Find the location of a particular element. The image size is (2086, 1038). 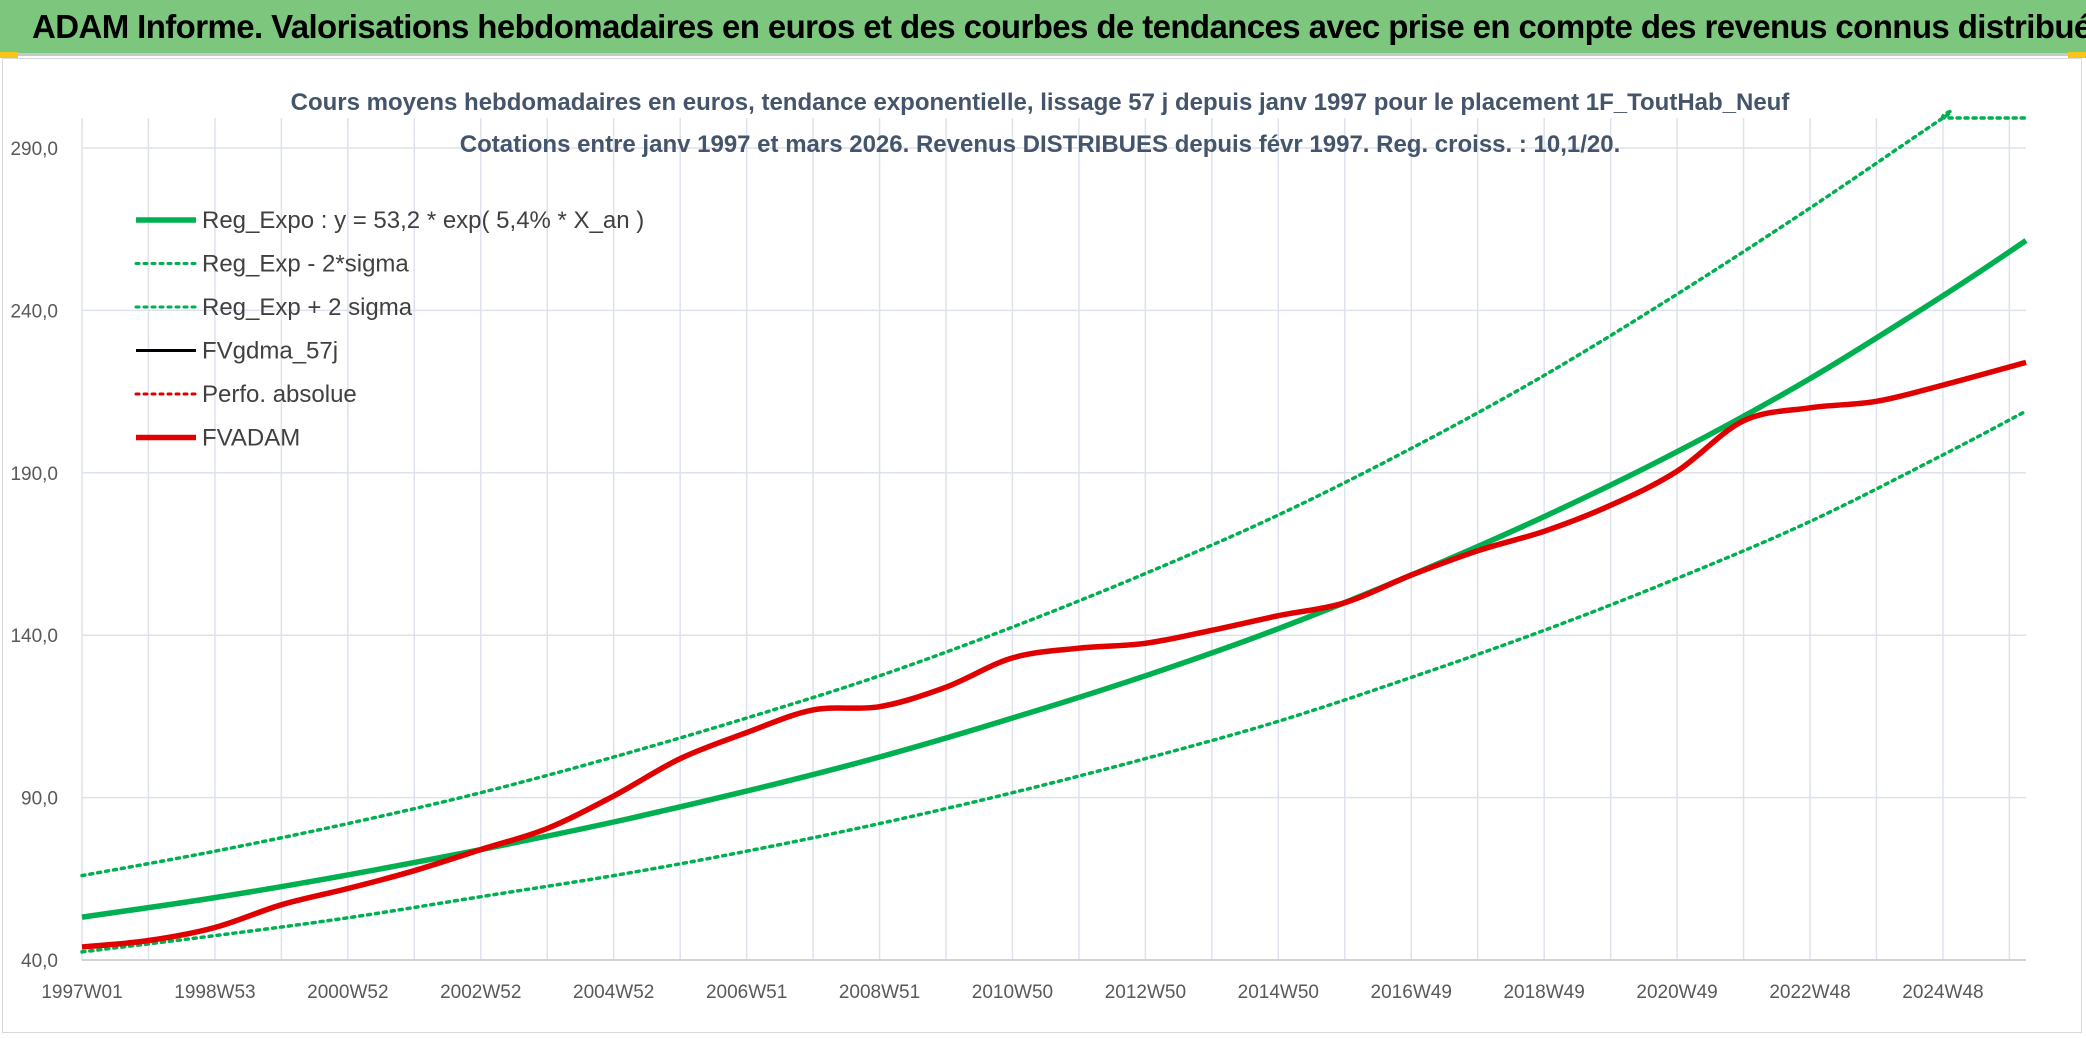

legend-item: Reg_Exp - 2*sigma is located at coordinates (271, 264).